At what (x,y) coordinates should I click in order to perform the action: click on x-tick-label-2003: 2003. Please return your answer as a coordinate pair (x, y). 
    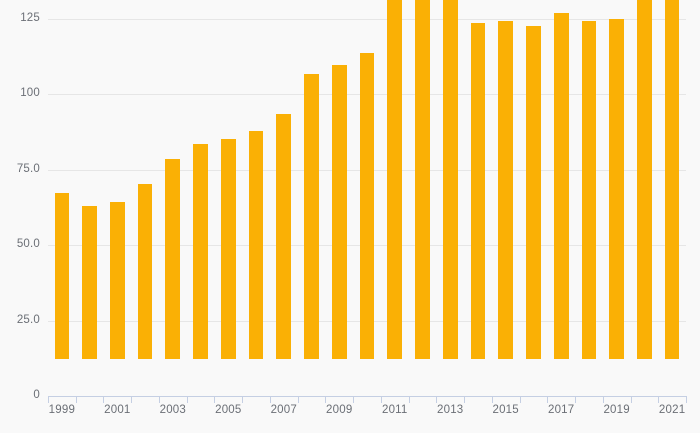
    Looking at the image, I should click on (173, 410).